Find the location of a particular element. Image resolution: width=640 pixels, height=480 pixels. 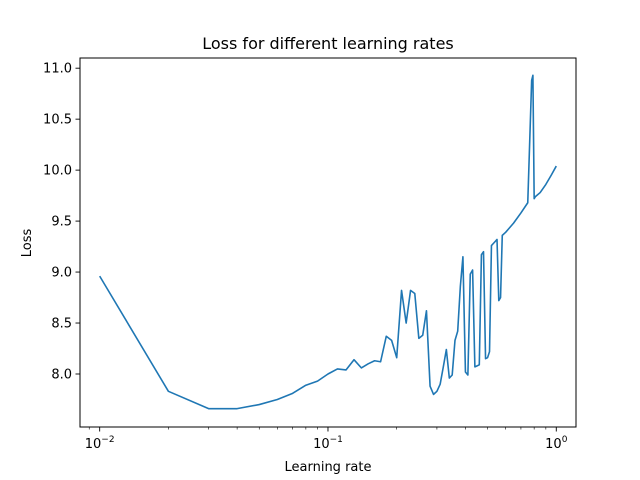

x-tick-label-0: 10⁻² is located at coordinates (100, 443).